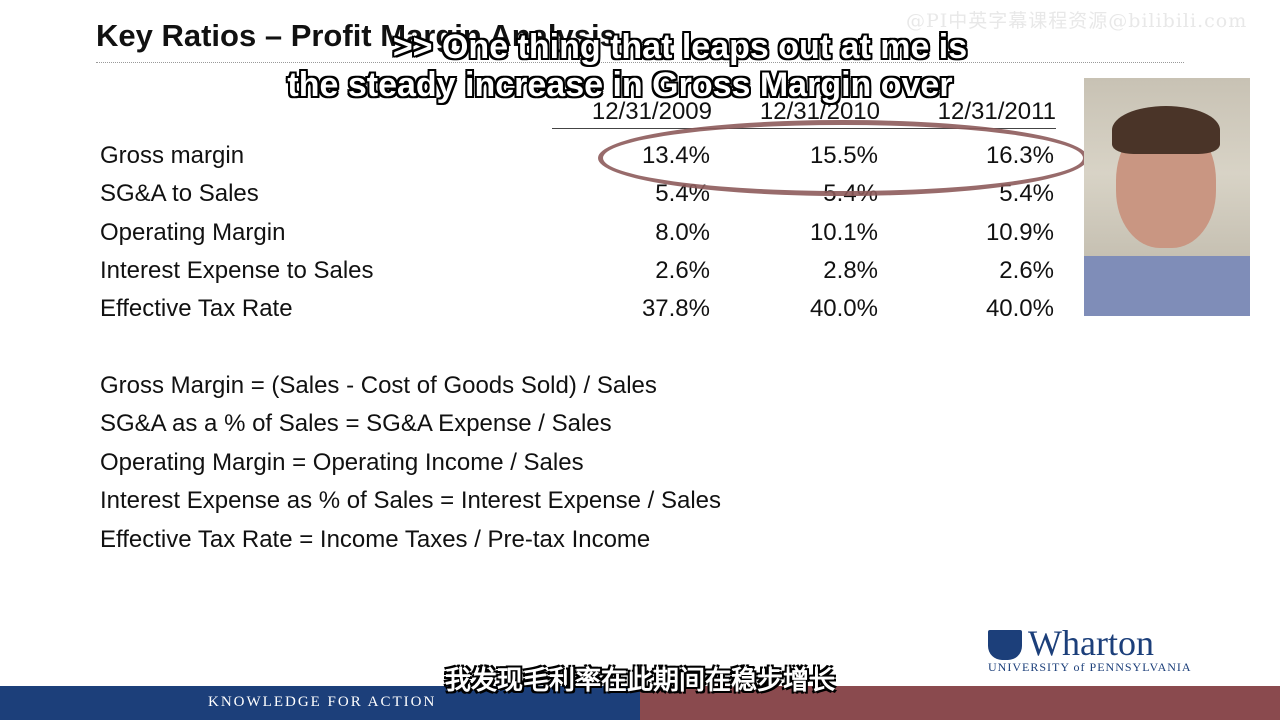 This screenshot has width=1280, height=720. I want to click on caption-line-2: the steady increase in Gross Margin over, so click(620, 85).